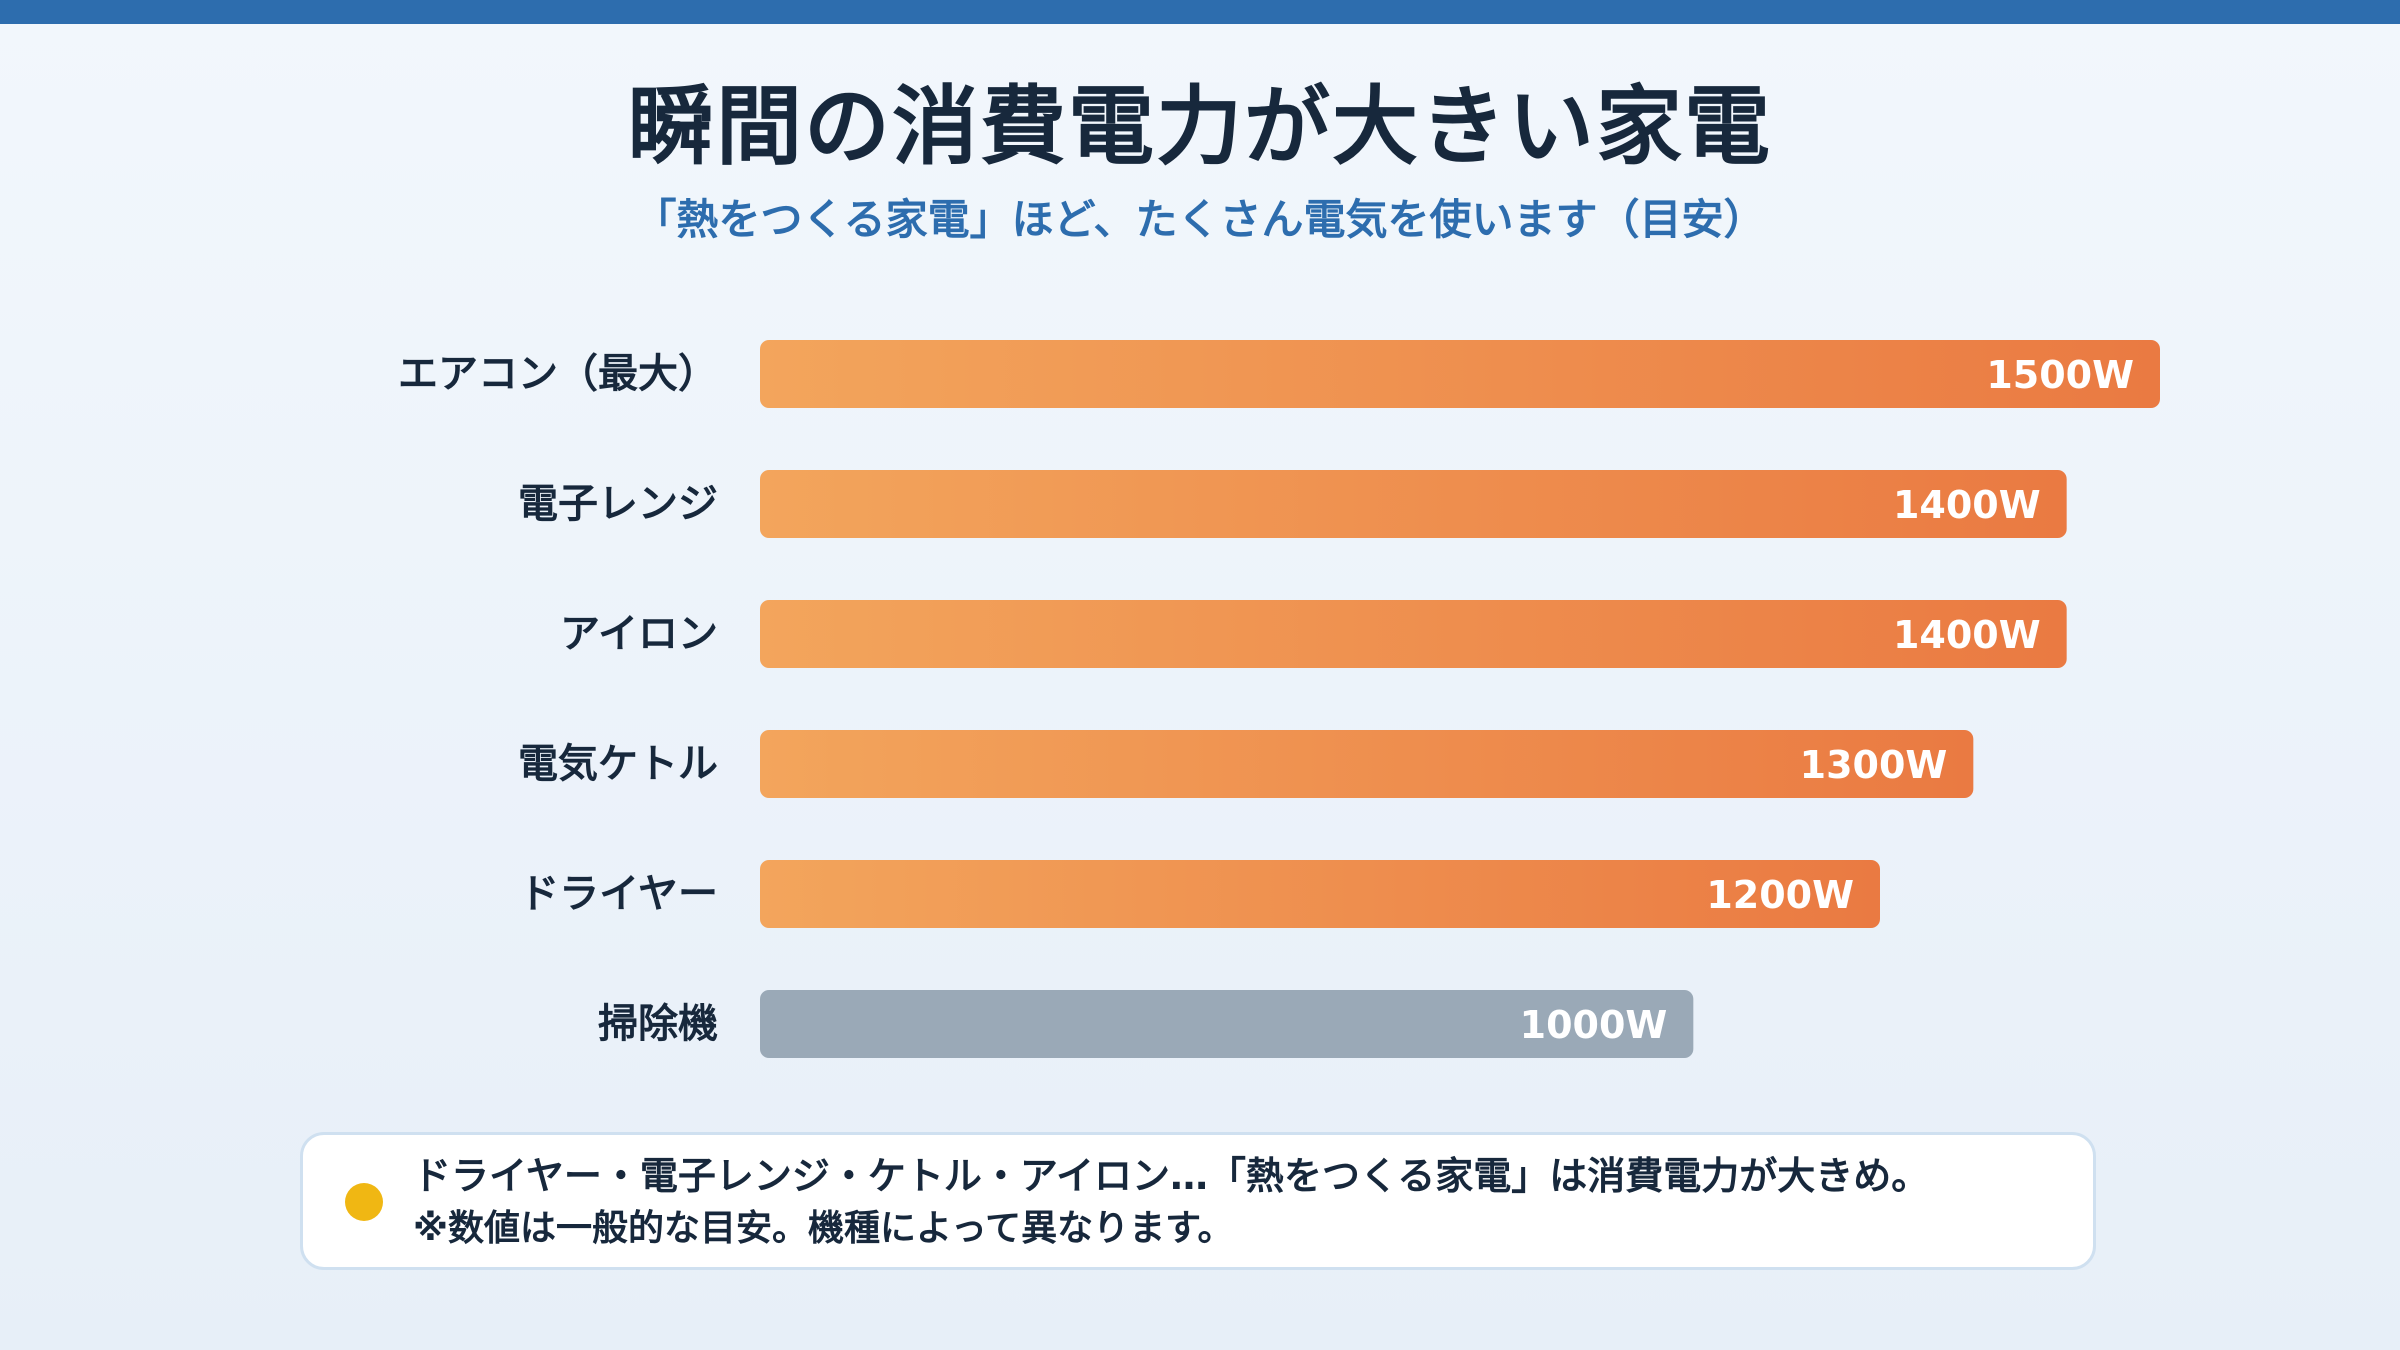  Describe the element at coordinates (558, 374) in the screenshot. I see `category-label: エアコン（最大）` at that location.